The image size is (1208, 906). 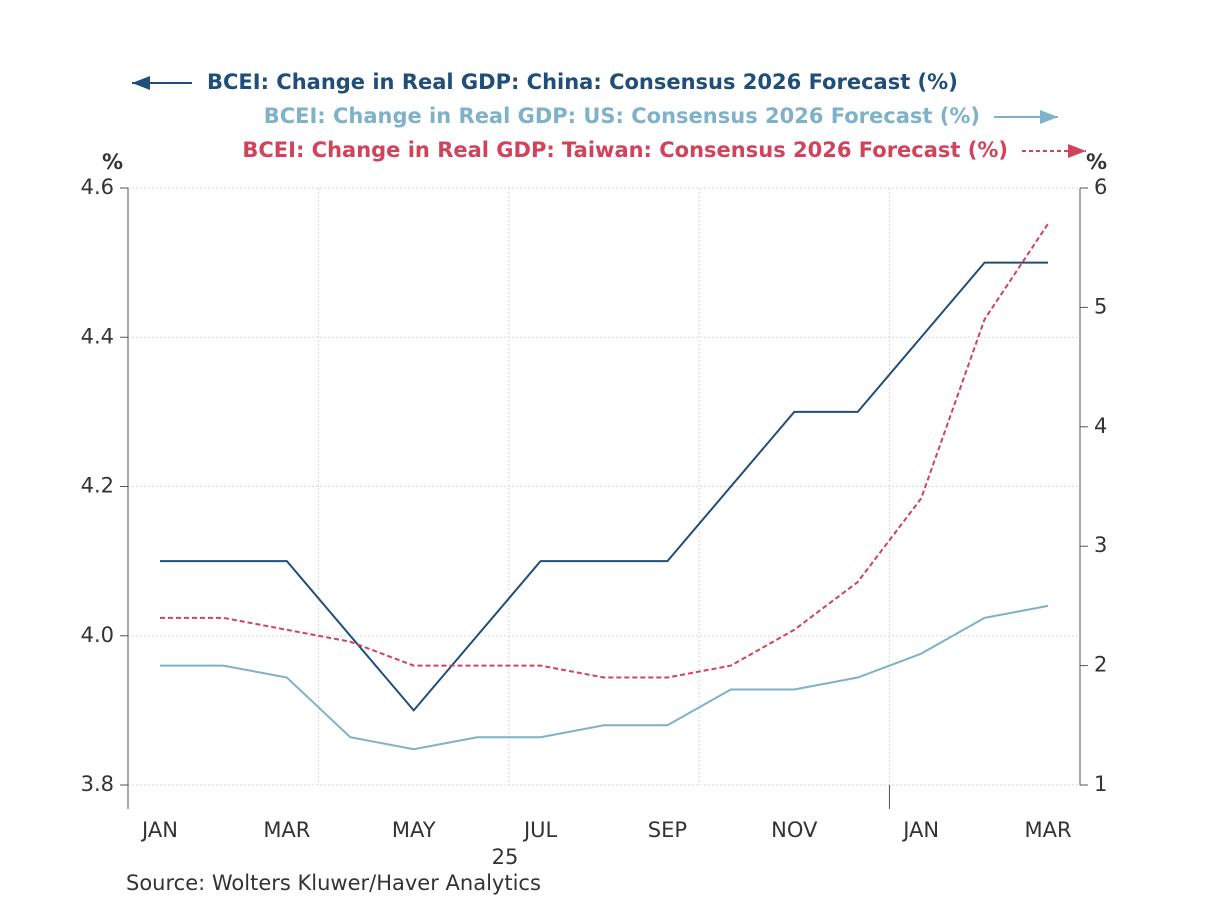 I want to click on y-tick-label: 4.4, so click(x=97, y=336).